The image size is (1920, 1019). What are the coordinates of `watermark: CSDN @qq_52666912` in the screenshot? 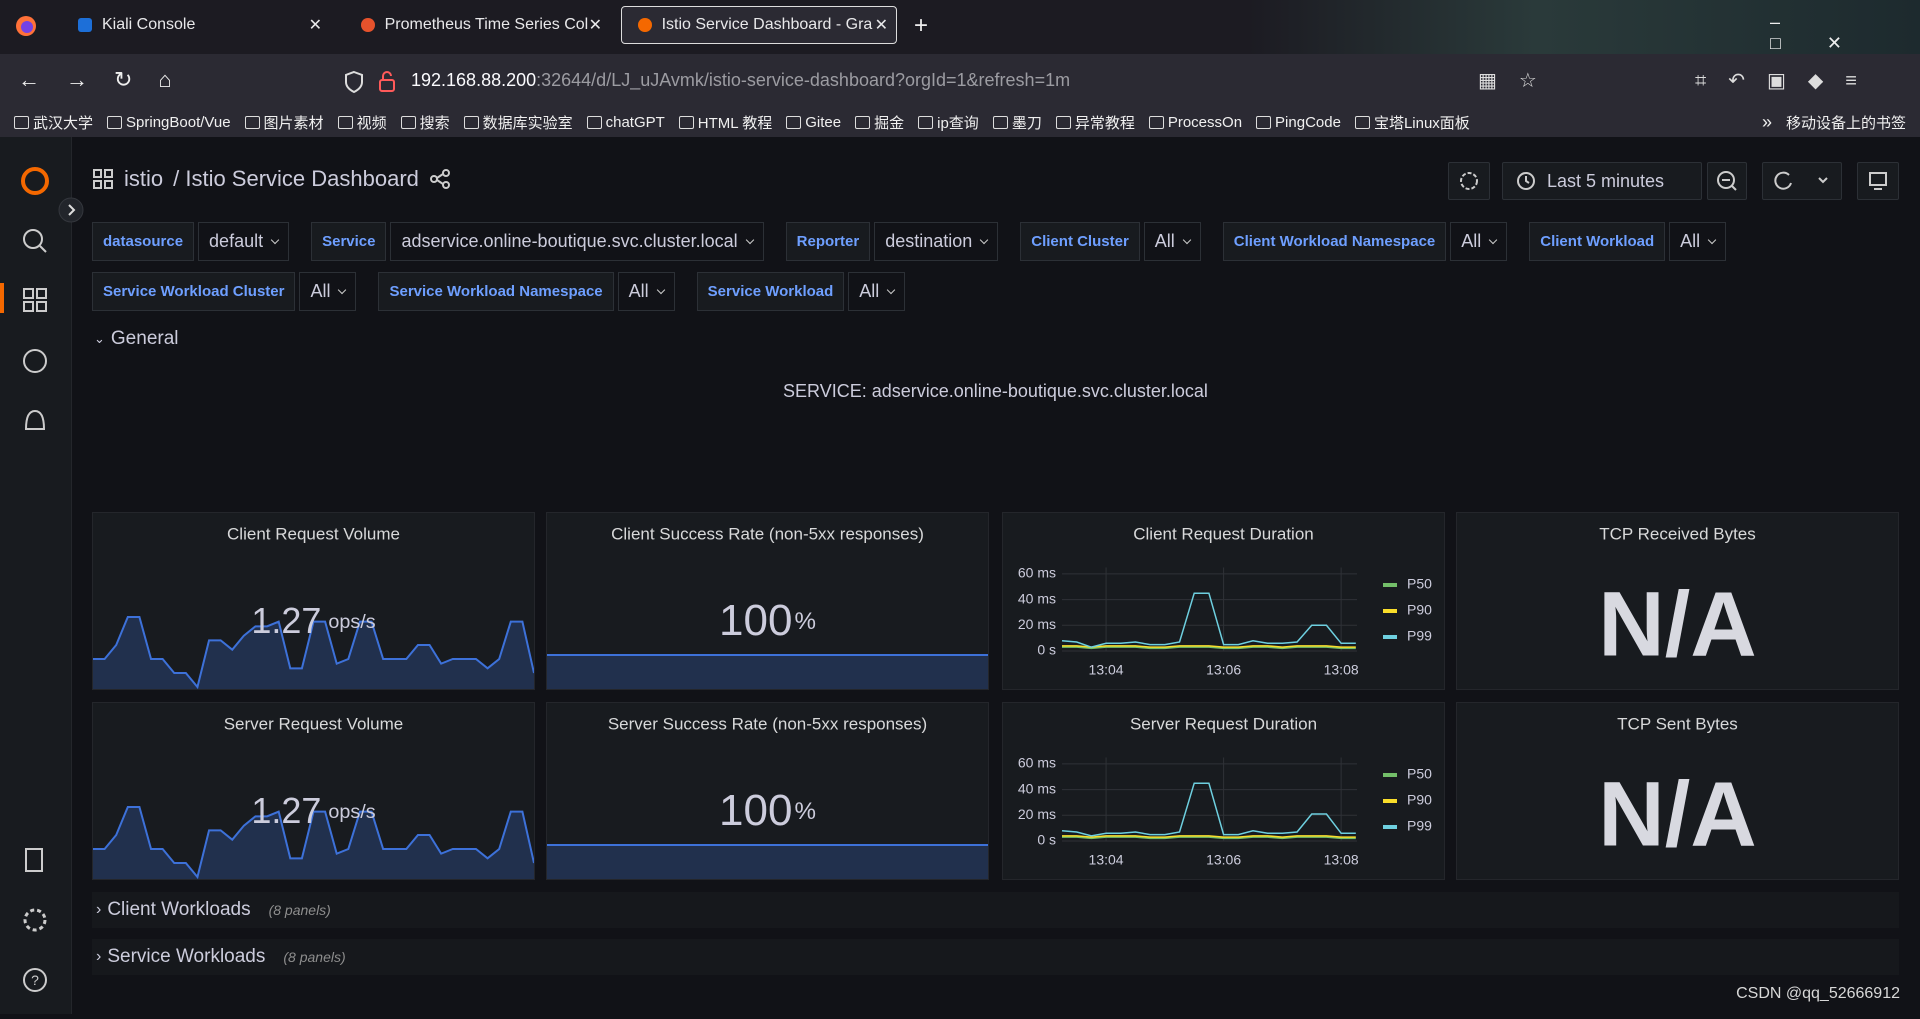 It's located at (1818, 993).